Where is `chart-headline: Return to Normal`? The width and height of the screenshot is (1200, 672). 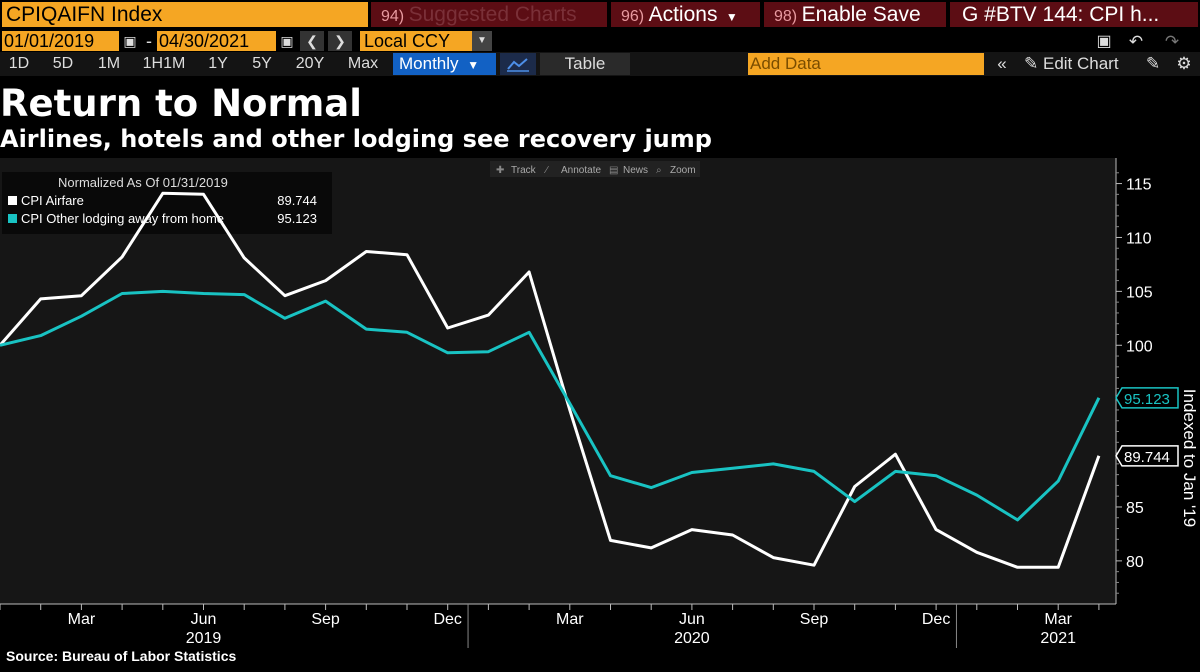 chart-headline: Return to Normal is located at coordinates (181, 103).